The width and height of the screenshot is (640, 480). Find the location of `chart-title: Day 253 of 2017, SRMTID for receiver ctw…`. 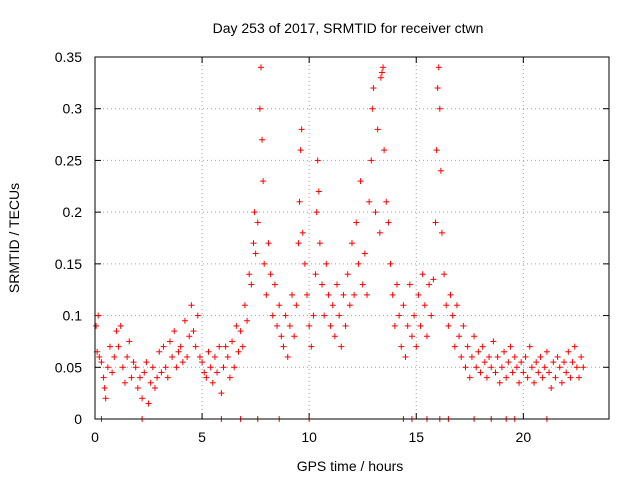

chart-title: Day 253 of 2017, SRMTID for receiver ctw… is located at coordinates (348, 28).